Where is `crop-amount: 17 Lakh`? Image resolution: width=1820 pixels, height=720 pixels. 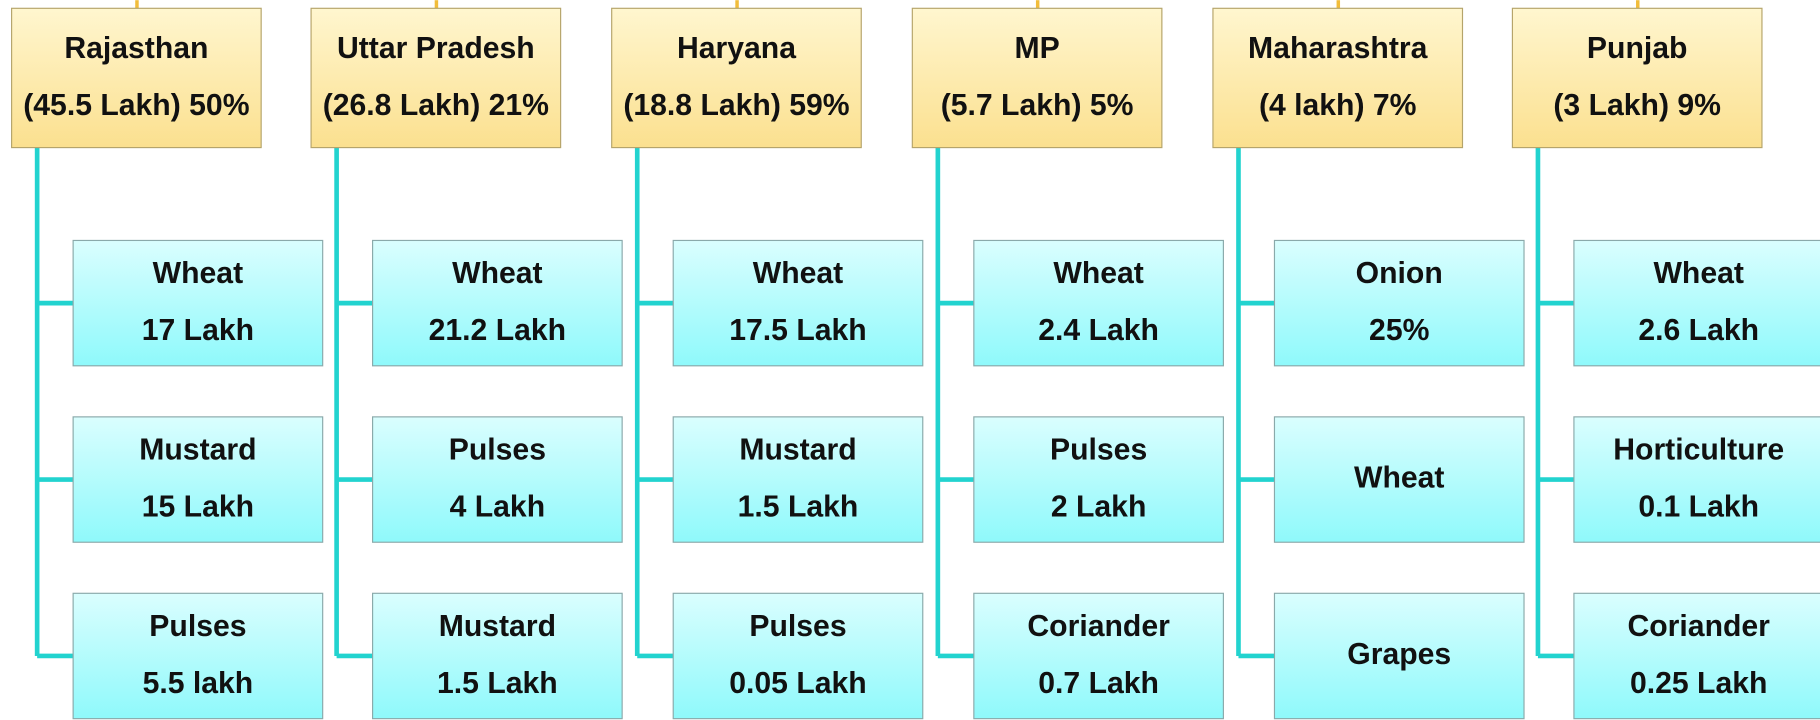 crop-amount: 17 Lakh is located at coordinates (198, 330).